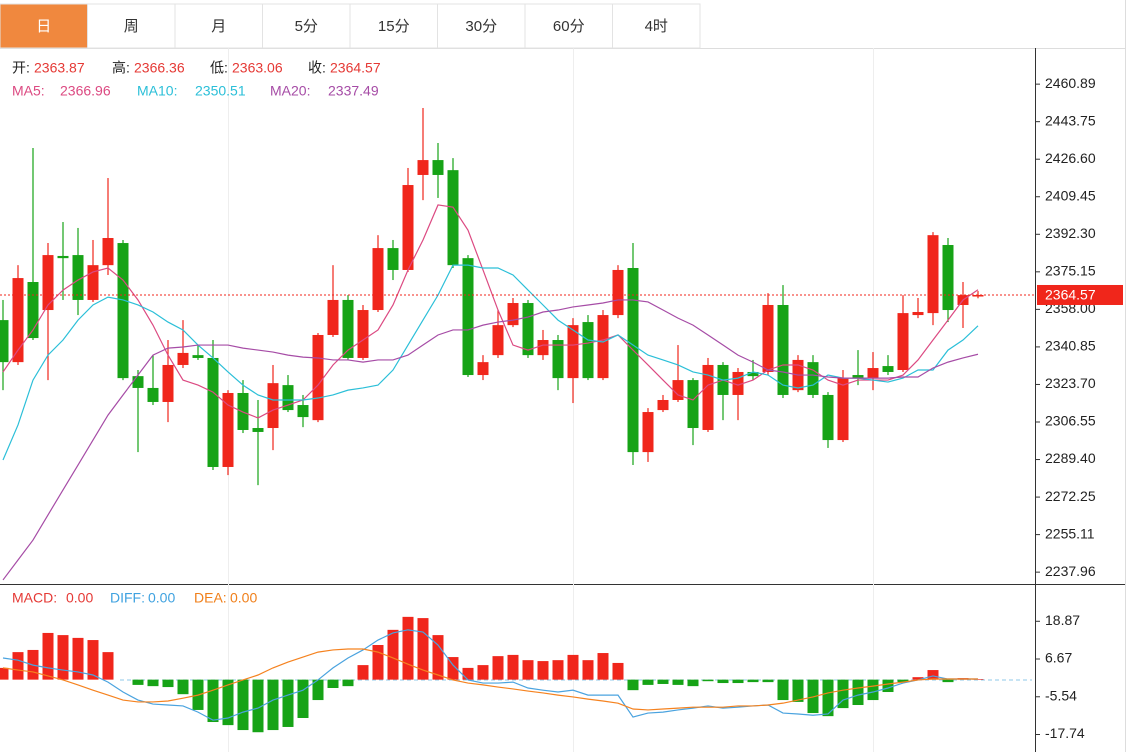 The image size is (1129, 752). I want to click on y-tick-label: 2255.11, so click(1070, 533).